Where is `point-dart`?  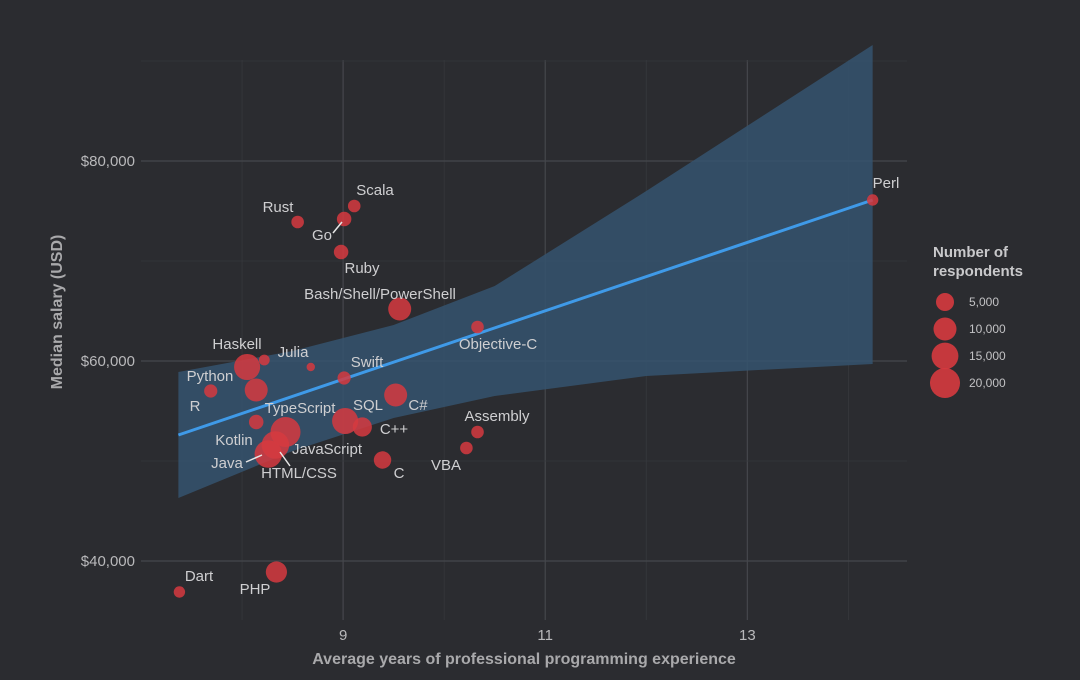 point-dart is located at coordinates (179, 592).